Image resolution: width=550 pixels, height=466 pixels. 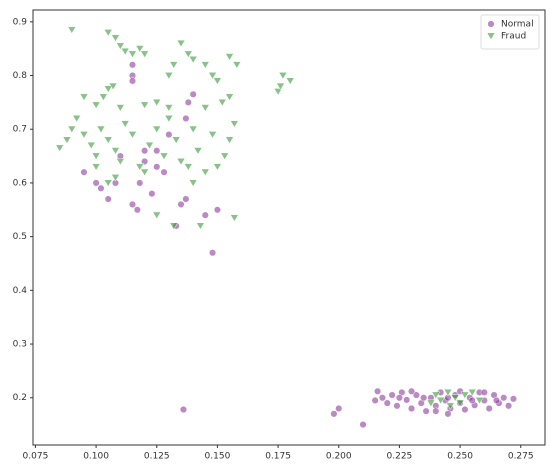 I want to click on legend-box, so click(x=510, y=32).